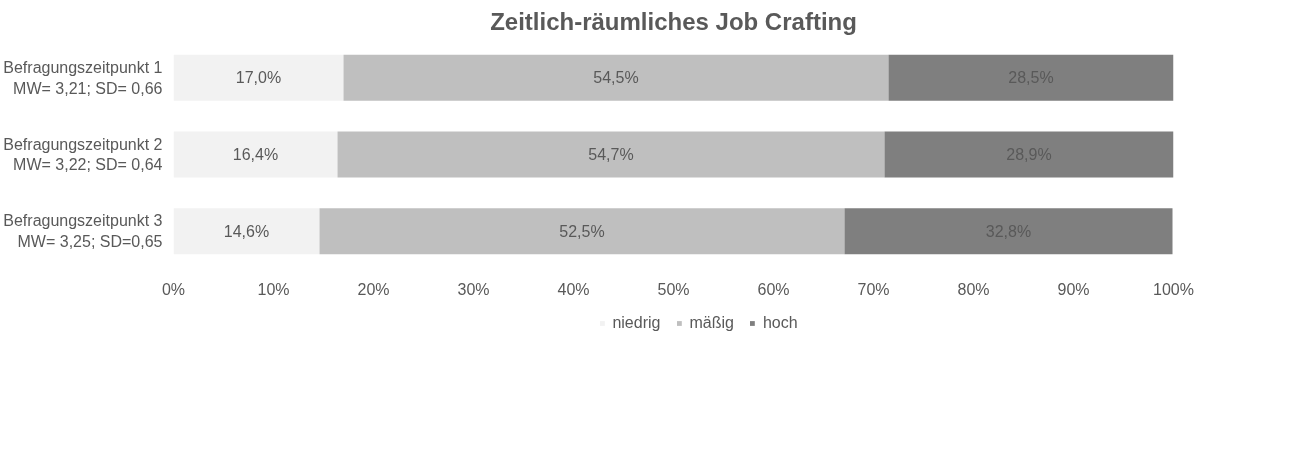  What do you see at coordinates (83, 231) in the screenshot?
I see `y-tick-label: Befragungszeitpunkt 3 MW= 3,25; SD=0,65` at bounding box center [83, 231].